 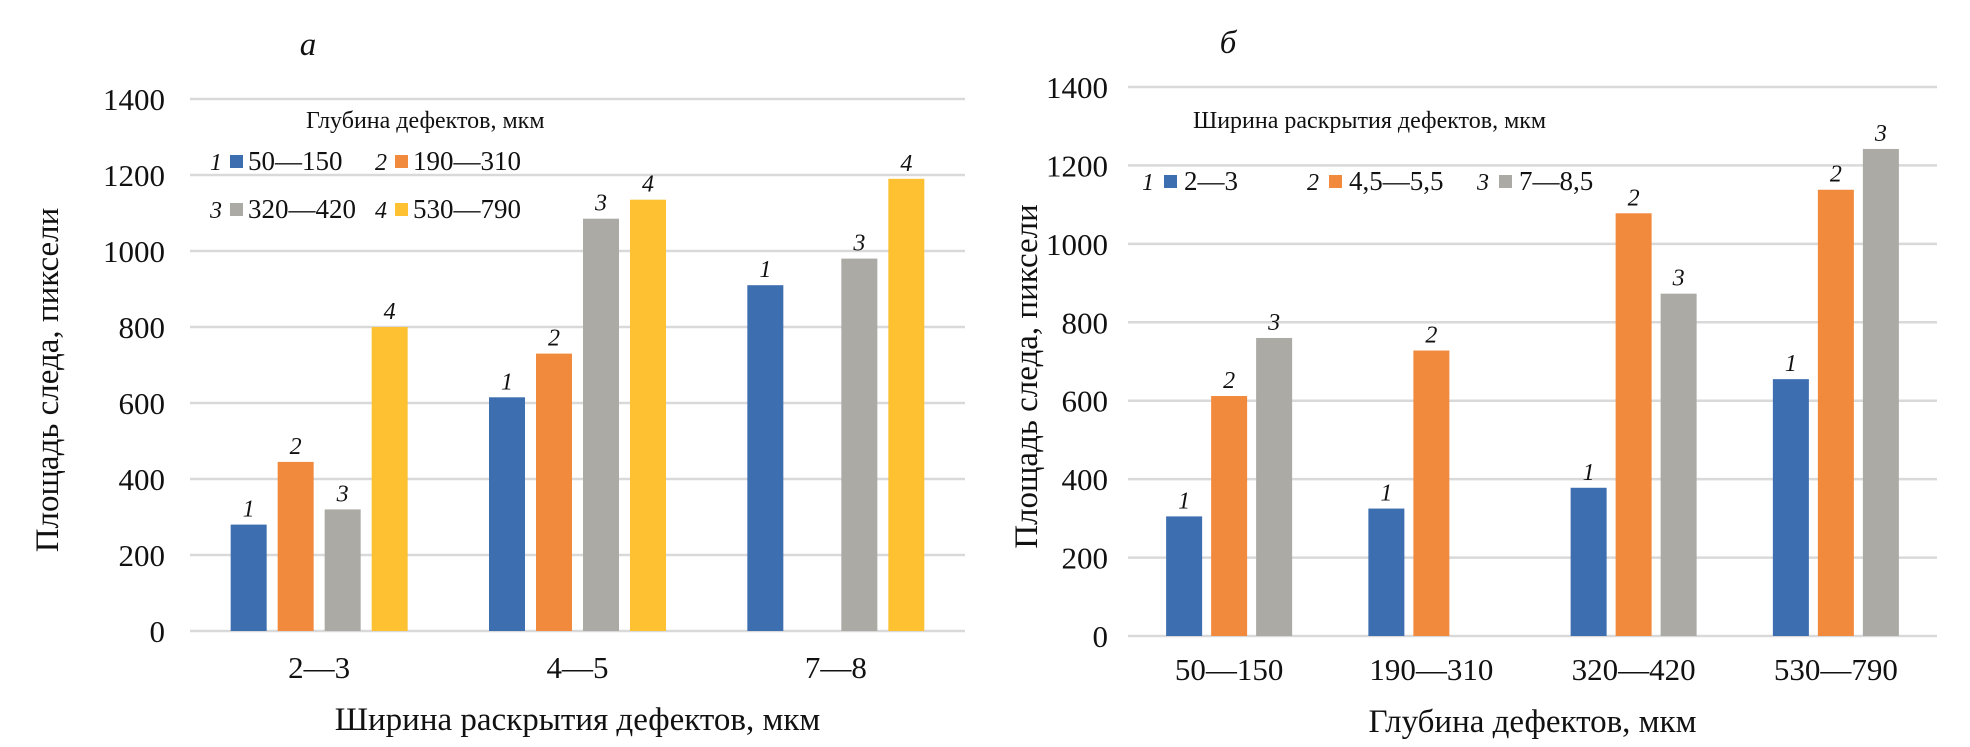 I want to click on legend-item: 2 190—310, so click(x=448, y=161).